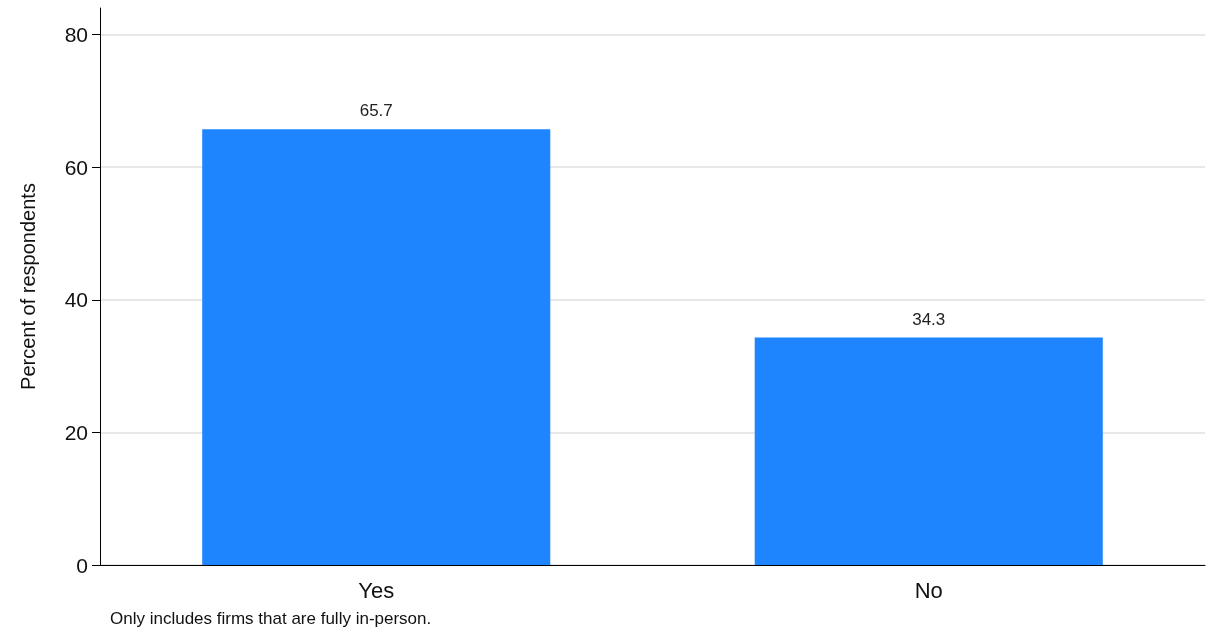  I want to click on y-tick-label: 40, so click(76, 300).